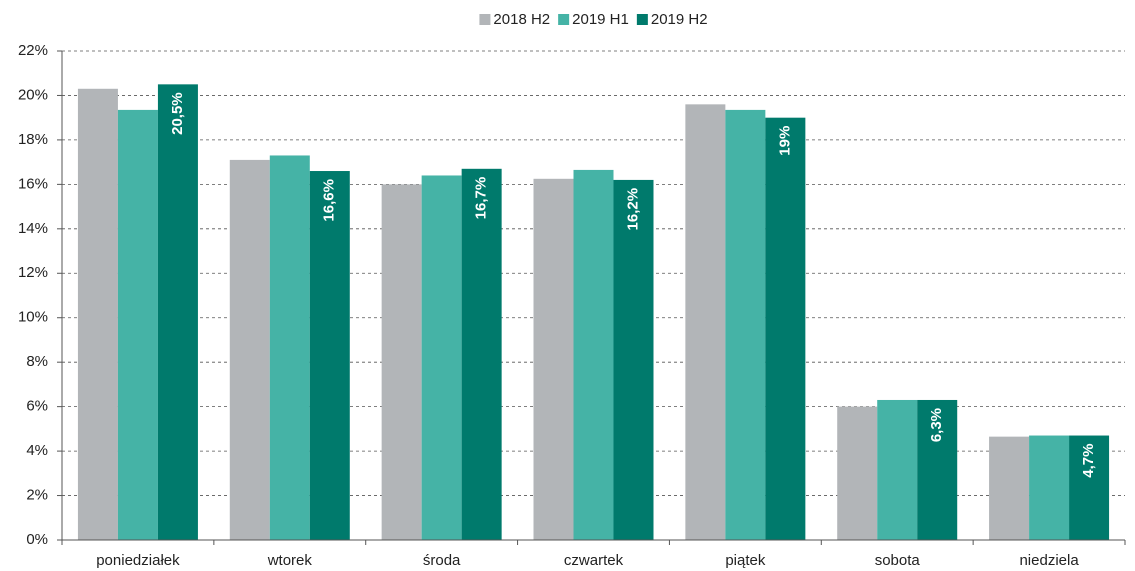 This screenshot has width=1135, height=571. I want to click on value-label: 4,7%, so click(1088, 461).